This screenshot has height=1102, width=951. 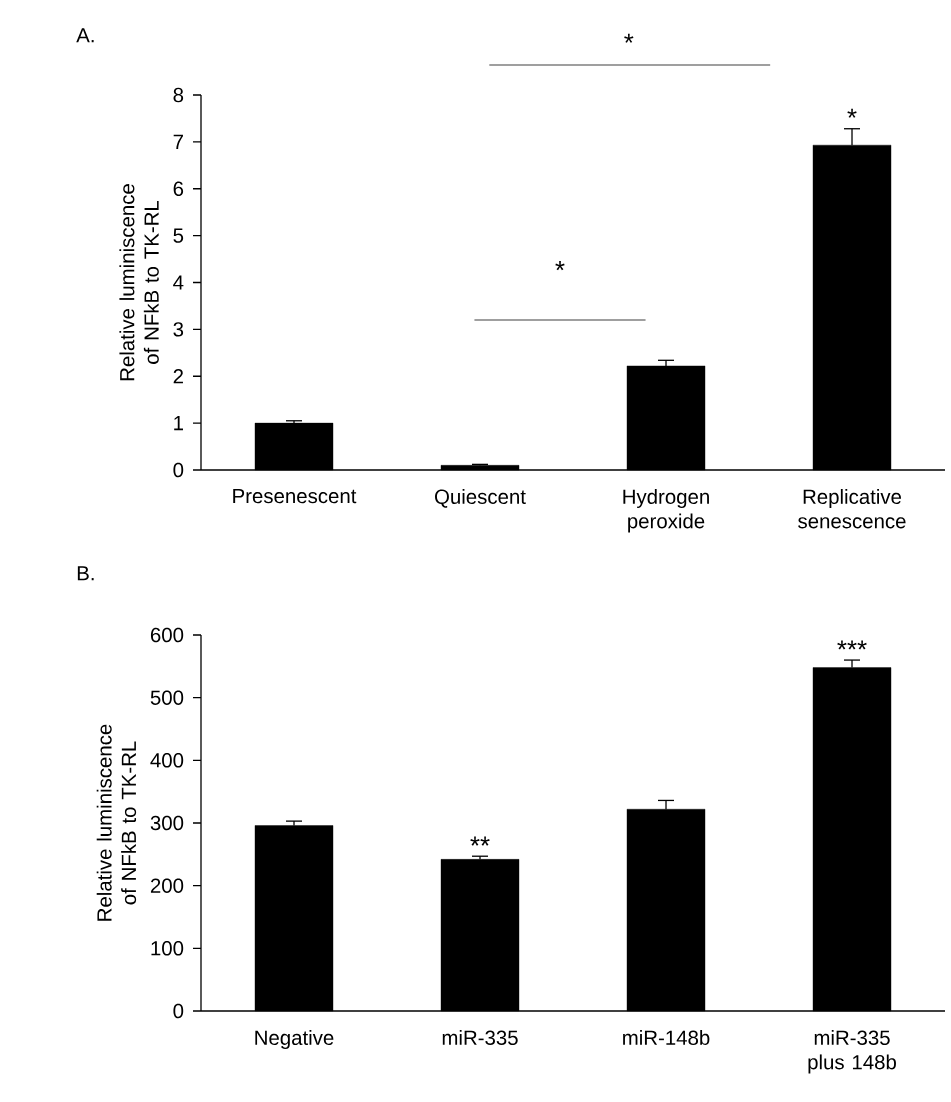 I want to click on annotation: **, so click(x=480, y=841).